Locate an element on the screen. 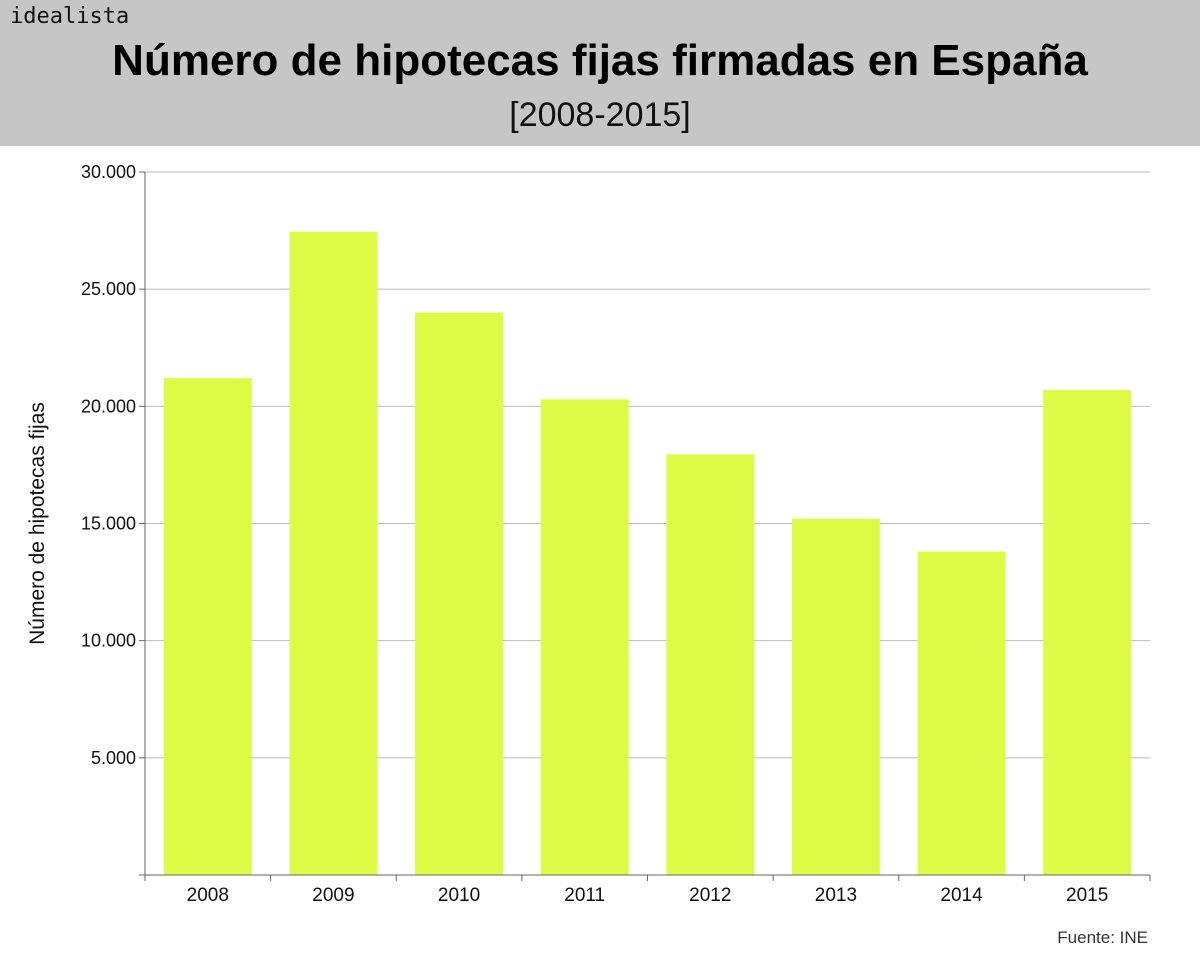 The width and height of the screenshot is (1200, 955). x-tick-label: 2013 is located at coordinates (836, 895).